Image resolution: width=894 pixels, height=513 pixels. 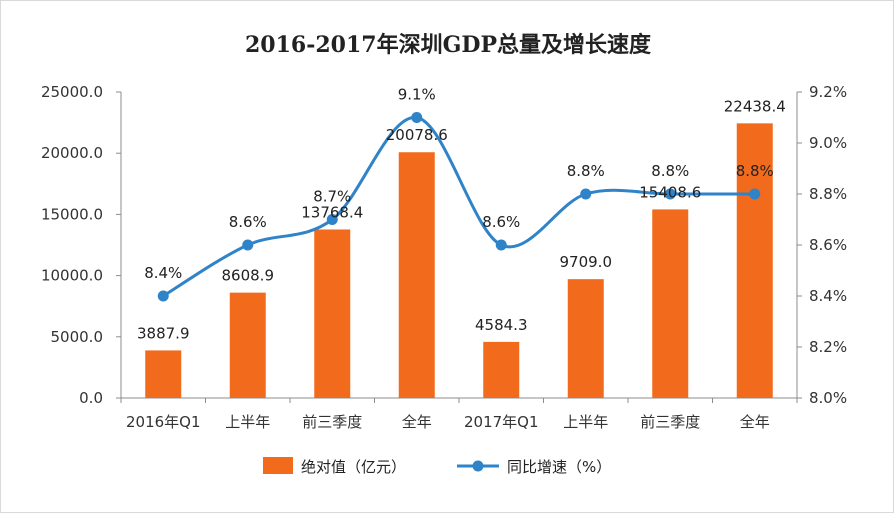 What do you see at coordinates (586, 262) in the screenshot?
I see `bar-data-label: 9709.0` at bounding box center [586, 262].